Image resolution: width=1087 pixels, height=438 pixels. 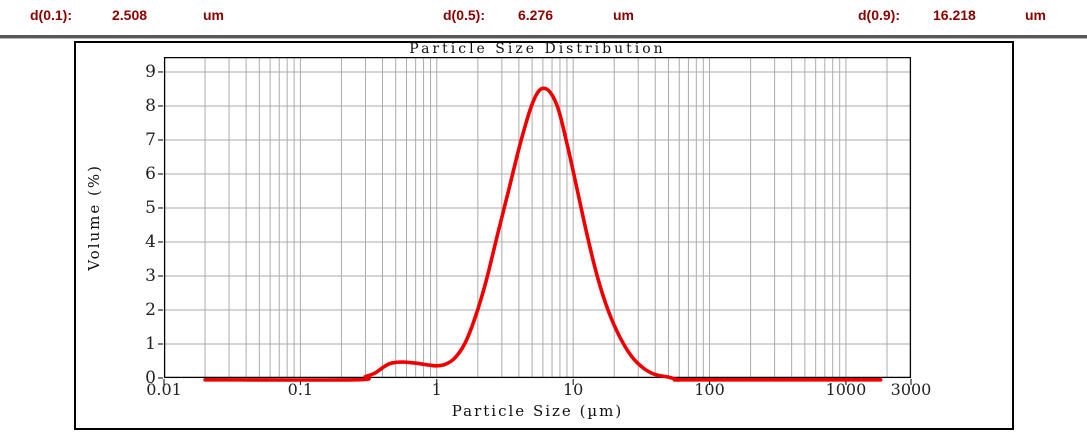 What do you see at coordinates (623, 15) in the screenshot?
I see `d05-unit: um` at bounding box center [623, 15].